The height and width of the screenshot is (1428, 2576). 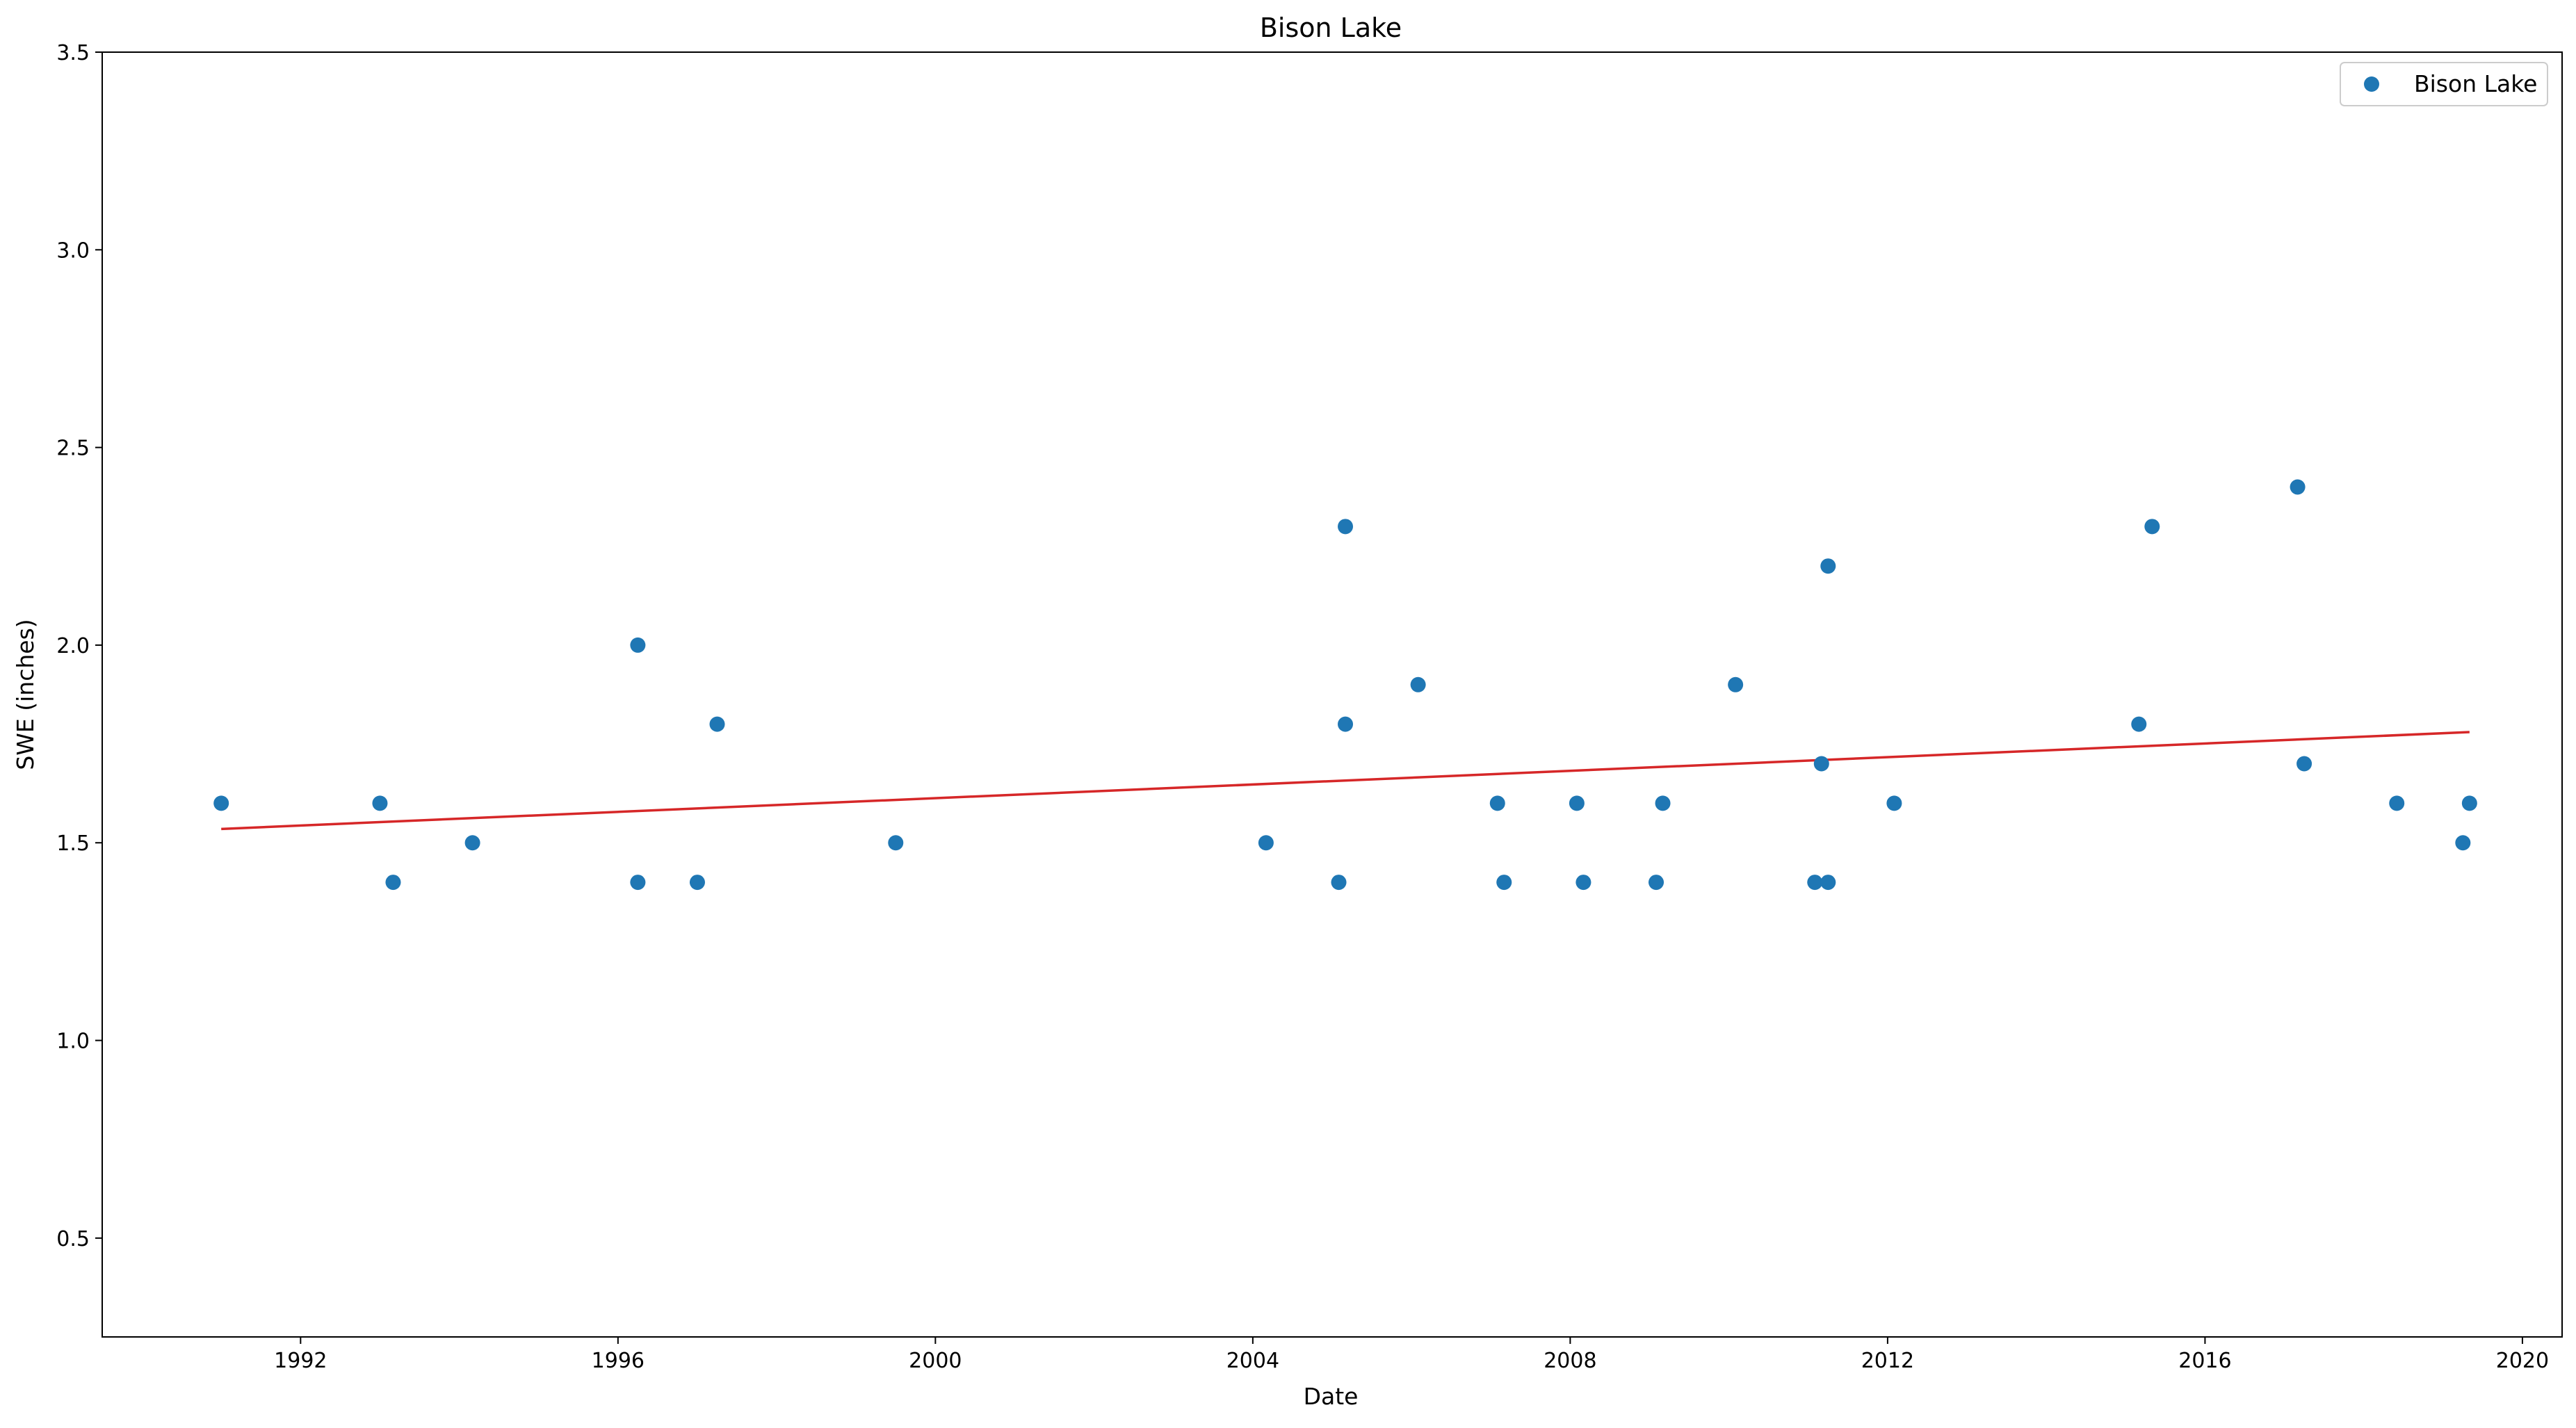 What do you see at coordinates (935, 1361) in the screenshot?
I see `x-tick-label: 2000` at bounding box center [935, 1361].